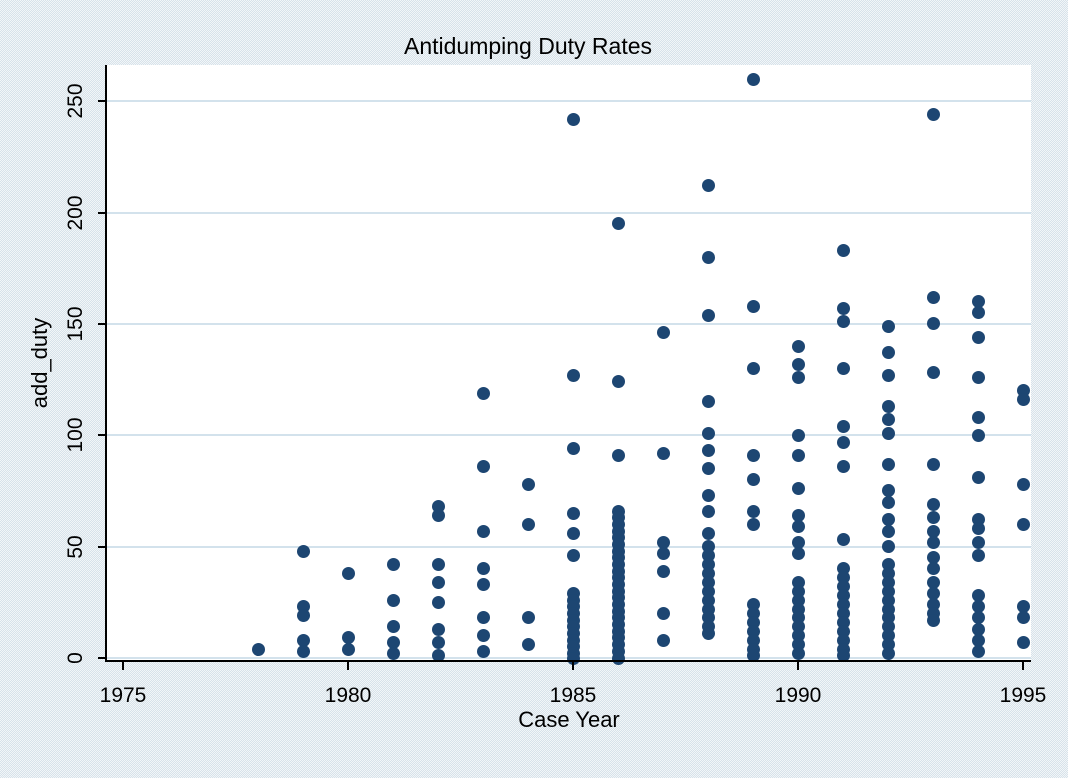 The image size is (1068, 778). I want to click on x-tickmark-1980, so click(348, 665).